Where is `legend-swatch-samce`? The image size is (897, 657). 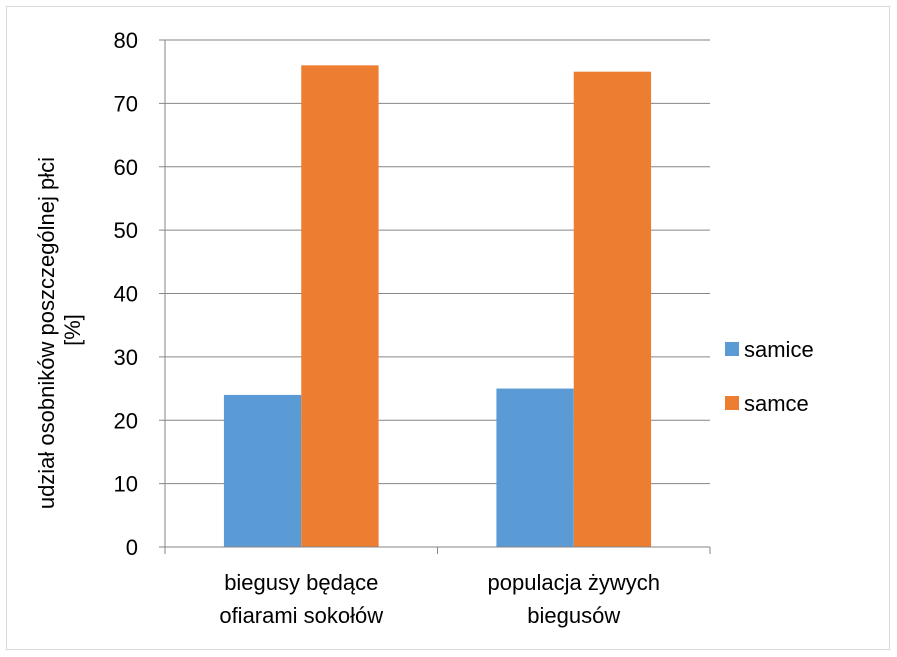
legend-swatch-samce is located at coordinates (732, 403).